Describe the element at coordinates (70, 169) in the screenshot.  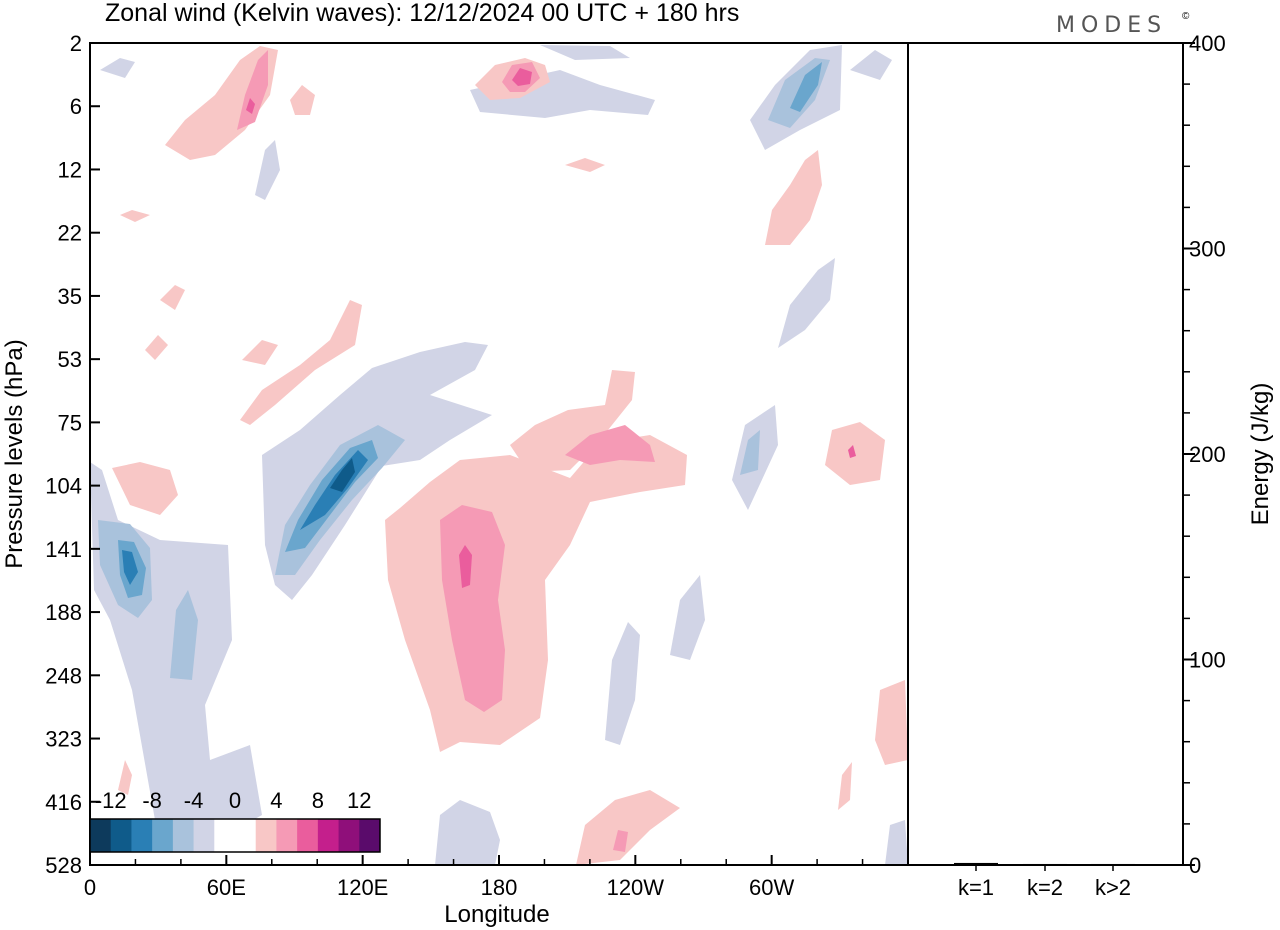
I see `y-tick-label: 12` at that location.